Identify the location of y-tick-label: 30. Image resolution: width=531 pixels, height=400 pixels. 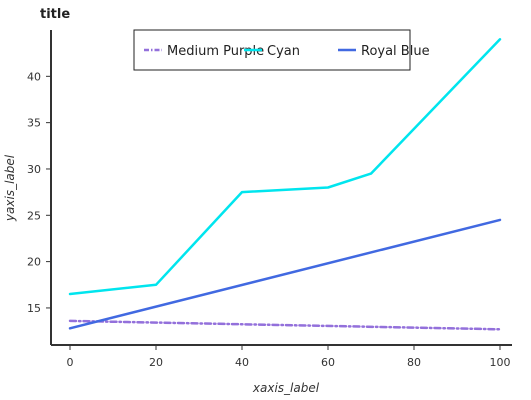
(34, 169).